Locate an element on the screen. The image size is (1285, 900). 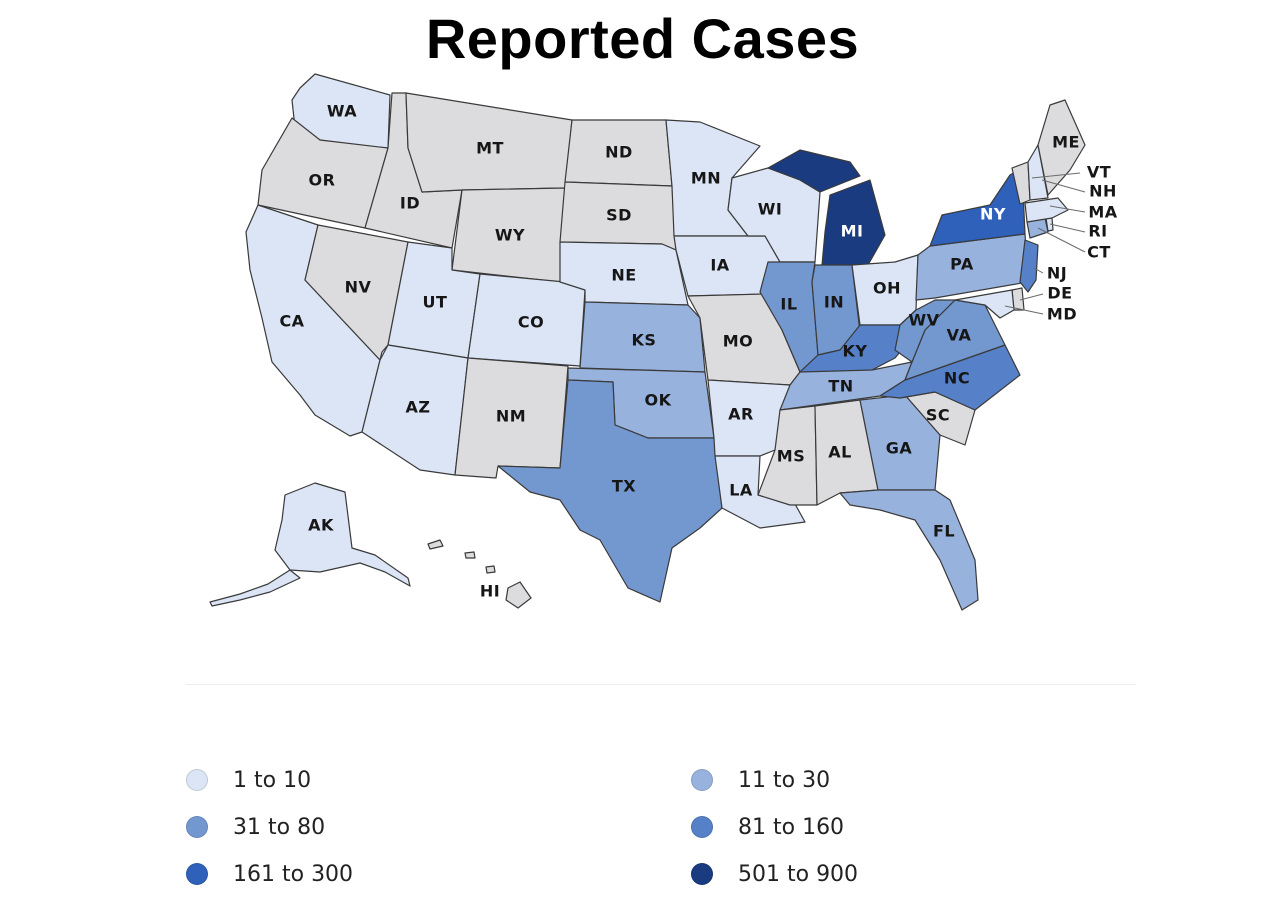
legend-item: 11 to 30 is located at coordinates (760, 780).